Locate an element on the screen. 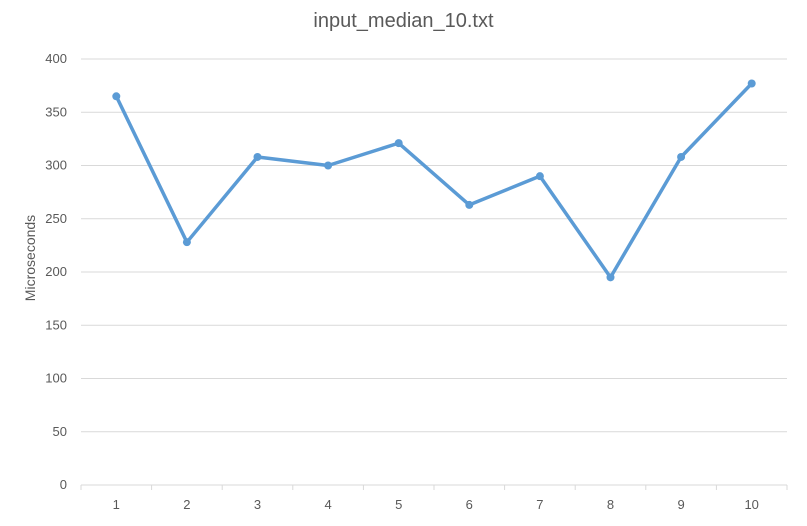 The width and height of the screenshot is (807, 526). x-tick-label: 2 is located at coordinates (186, 504).